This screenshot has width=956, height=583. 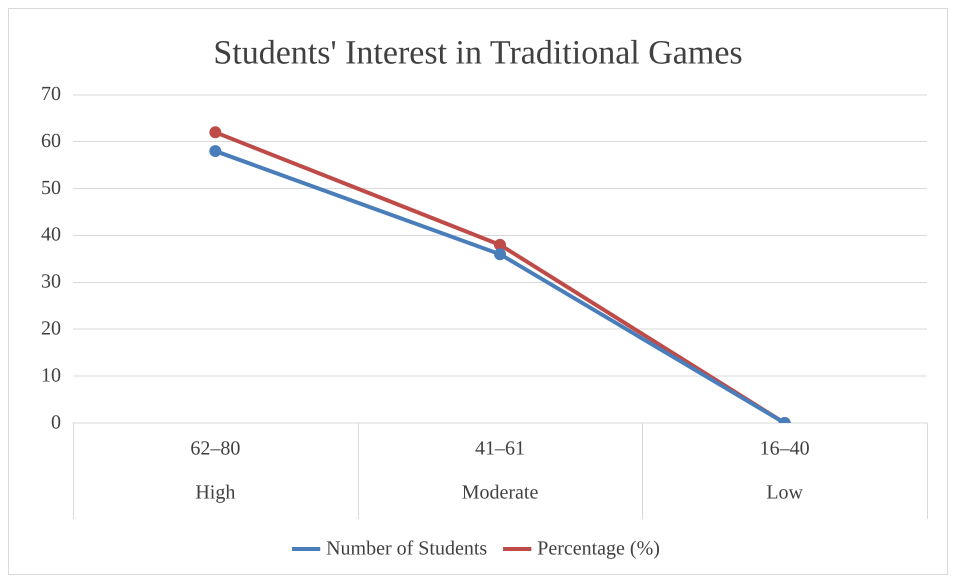 I want to click on x-tick-label: 16–40 Low, so click(x=785, y=470).